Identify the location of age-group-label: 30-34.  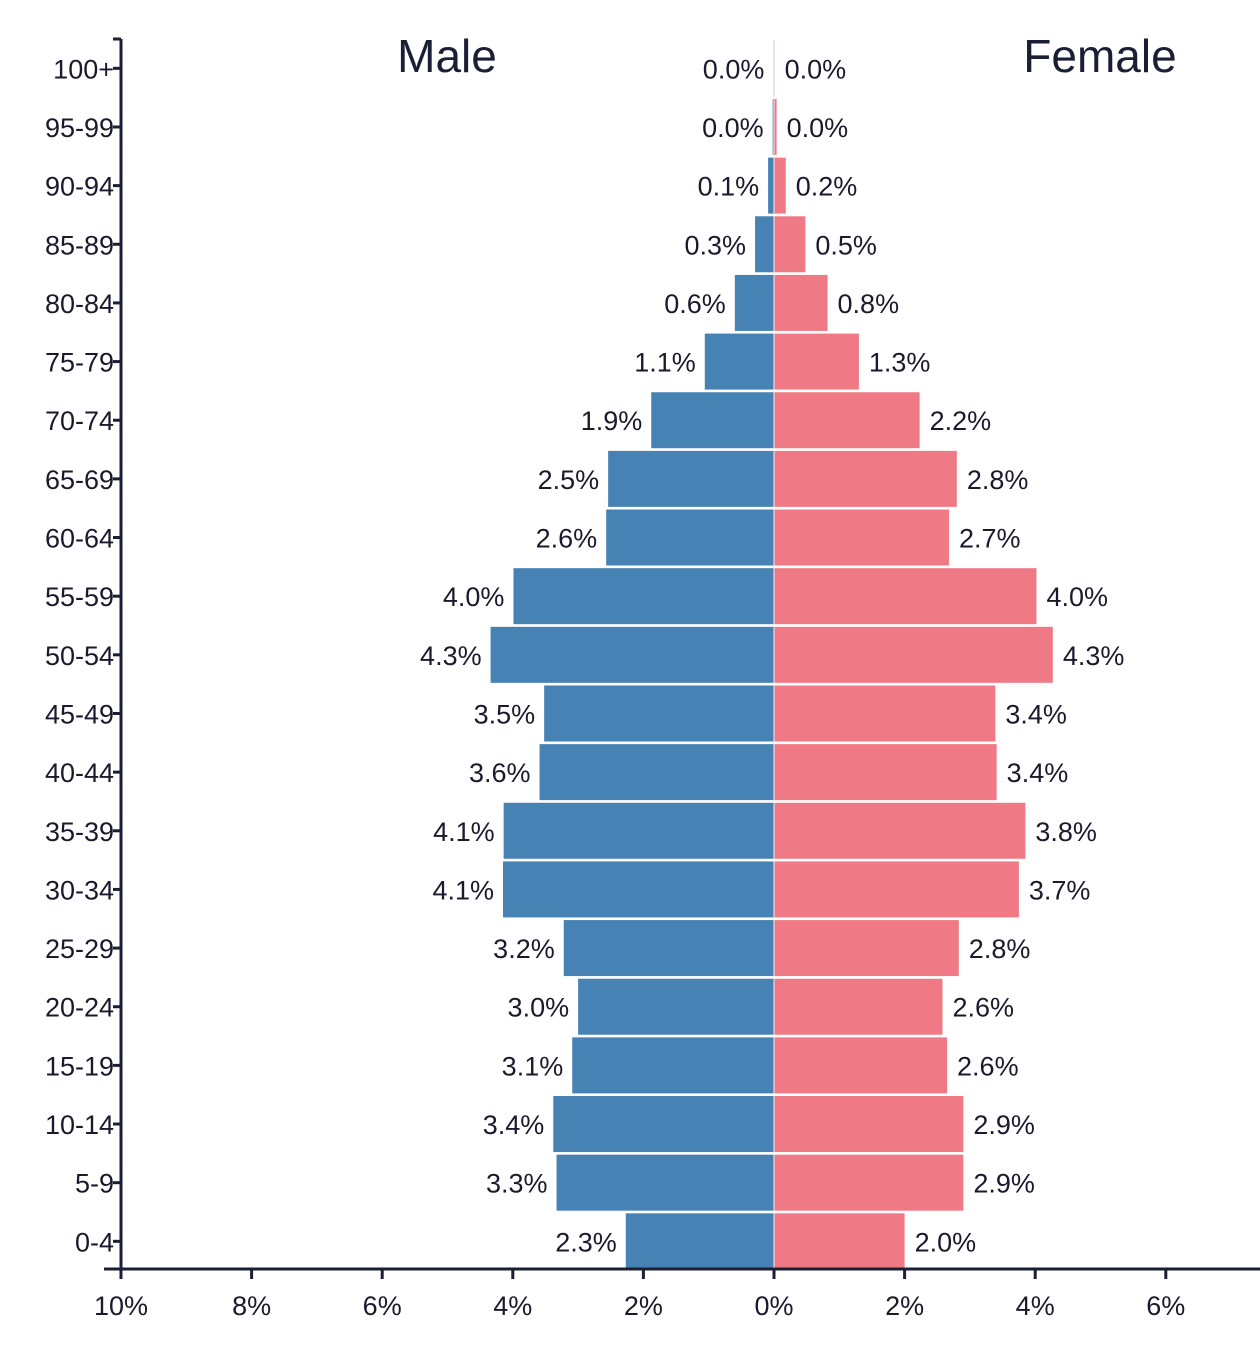
(79, 890).